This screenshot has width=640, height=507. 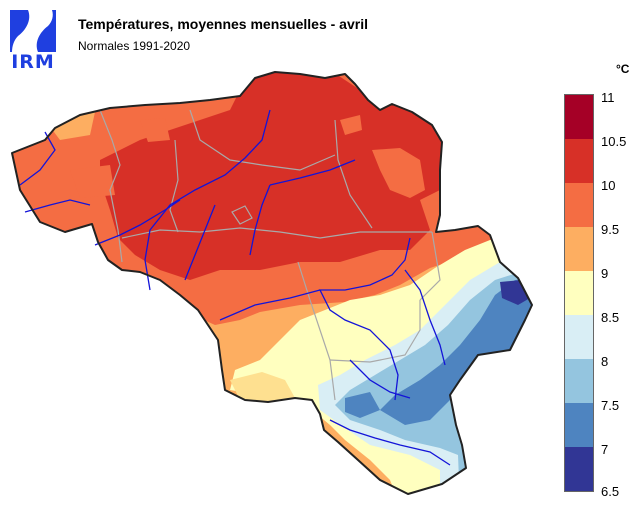 What do you see at coordinates (610, 405) in the screenshot?
I see `legend-tick-7.5: 7.5` at bounding box center [610, 405].